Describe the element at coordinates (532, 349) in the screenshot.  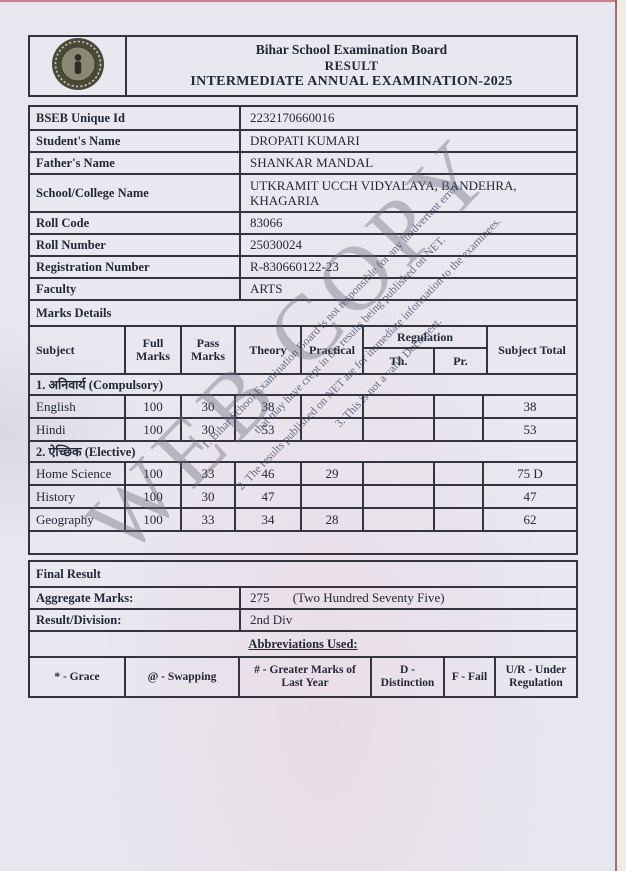
I see `col-header-subject-total: Subject Total` at that location.